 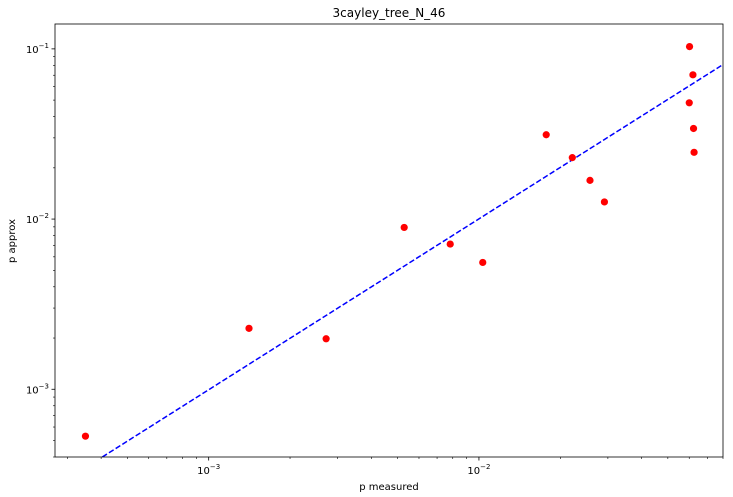 What do you see at coordinates (389, 13) in the screenshot?
I see `chart-title: 3cayley_tree_N_46` at bounding box center [389, 13].